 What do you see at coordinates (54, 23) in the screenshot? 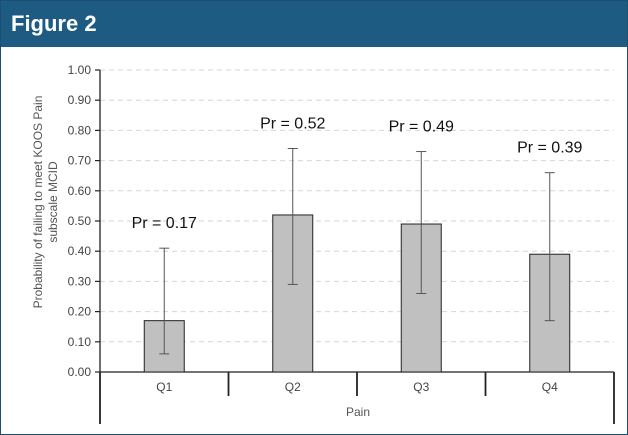
I see `figure-title: Figure 2` at bounding box center [54, 23].